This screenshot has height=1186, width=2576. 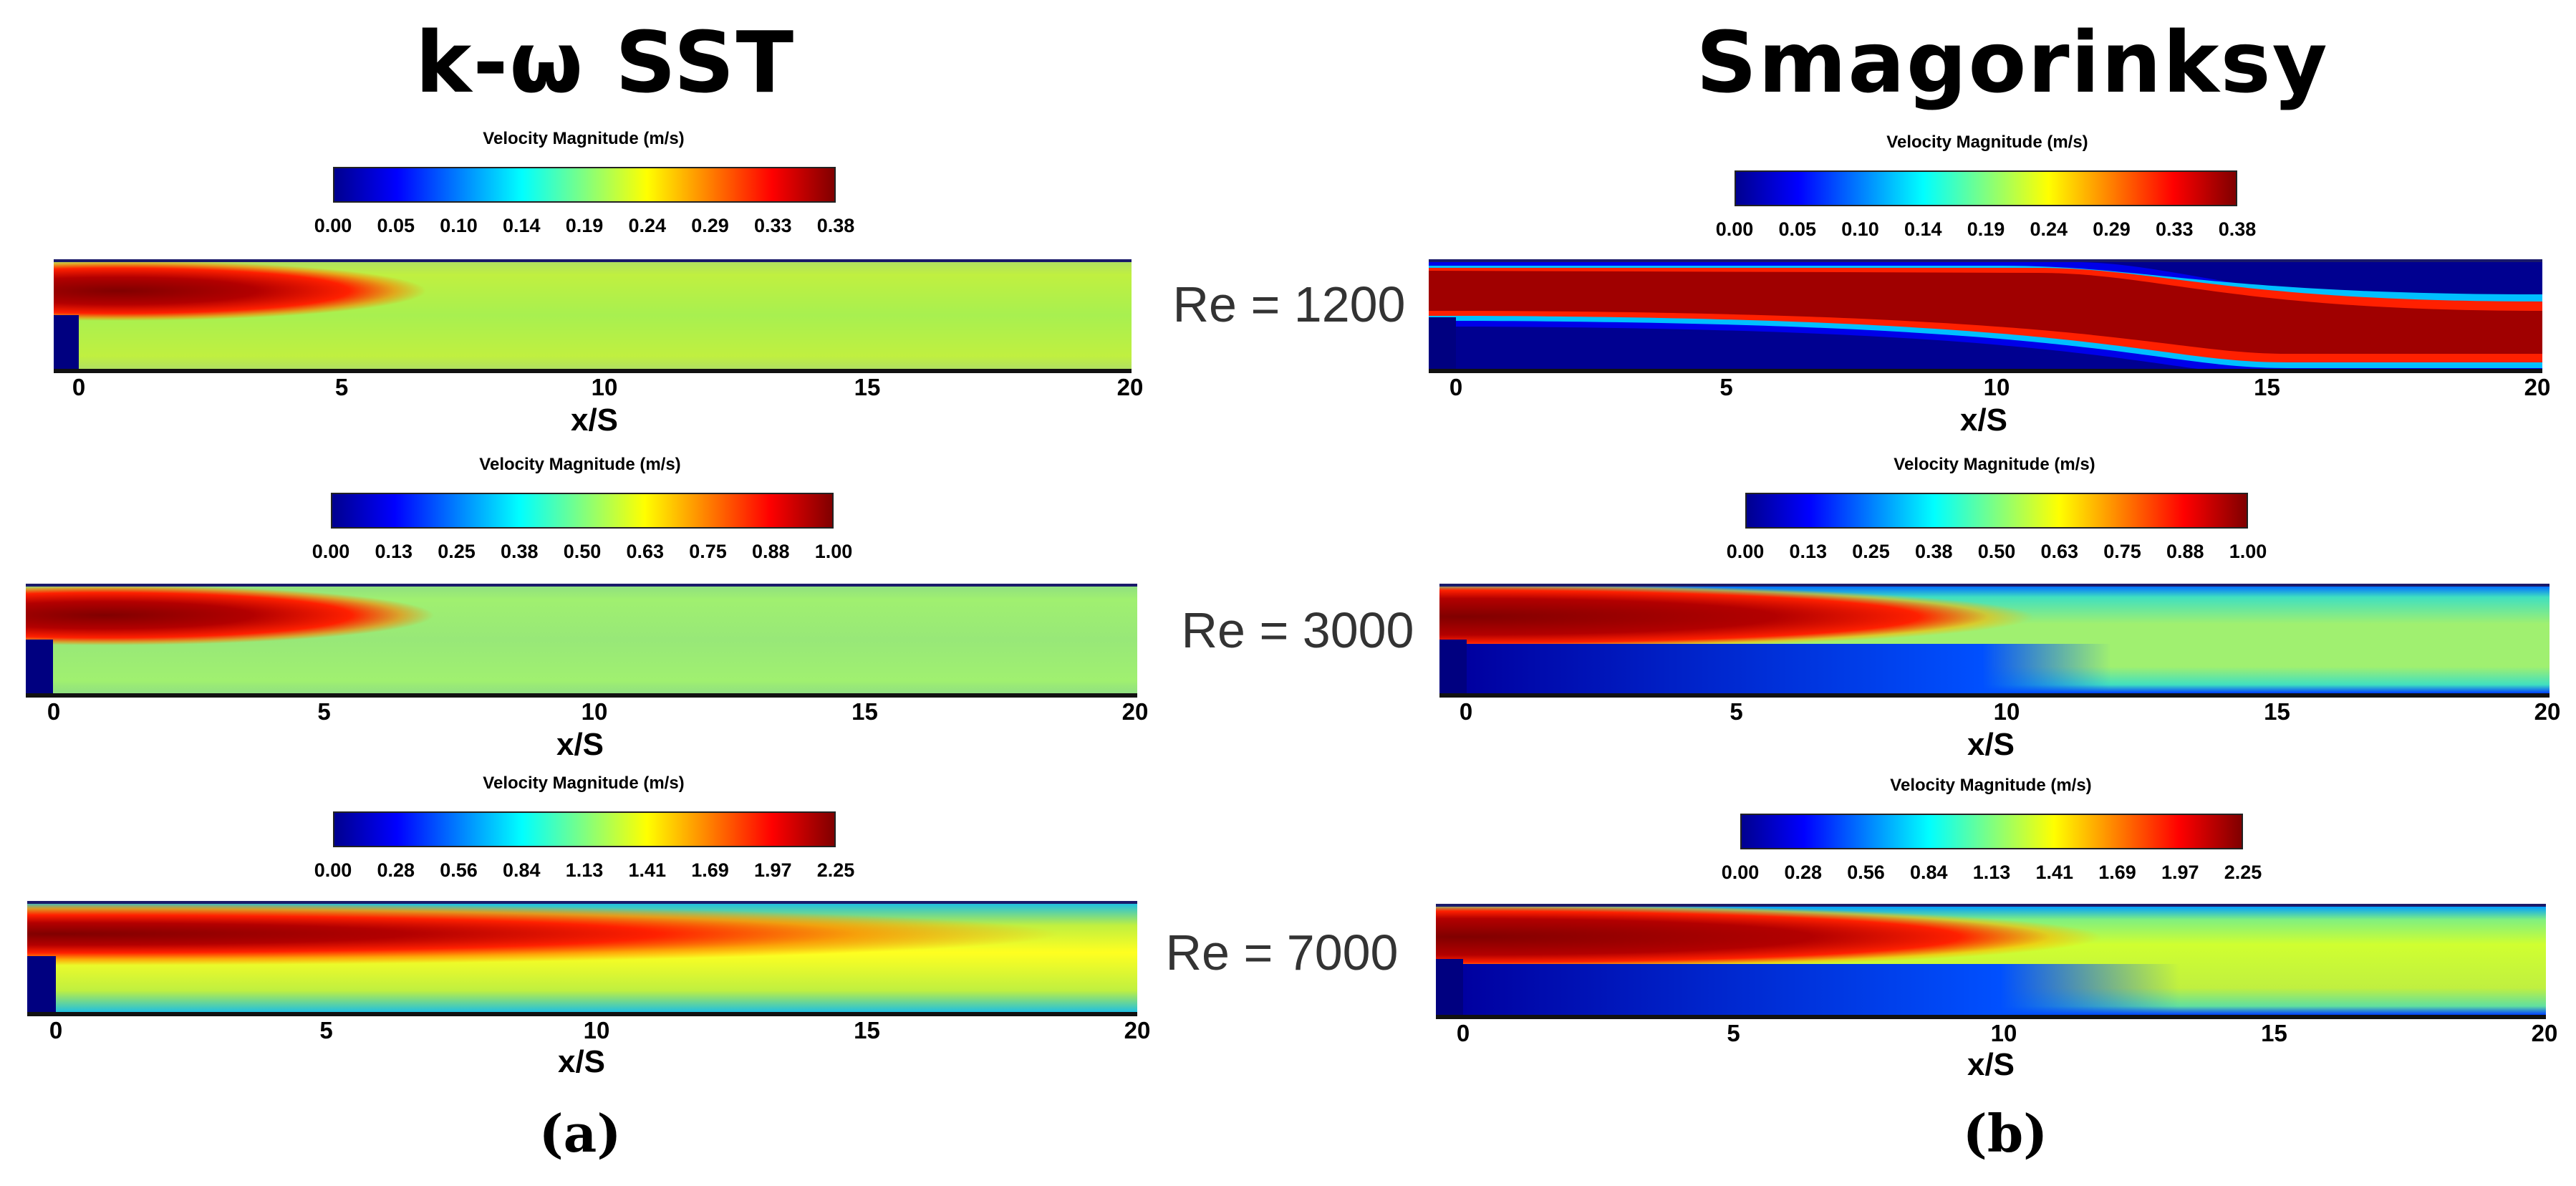 What do you see at coordinates (584, 870) in the screenshot?
I see `colorbar-tick-label: 1.13` at bounding box center [584, 870].